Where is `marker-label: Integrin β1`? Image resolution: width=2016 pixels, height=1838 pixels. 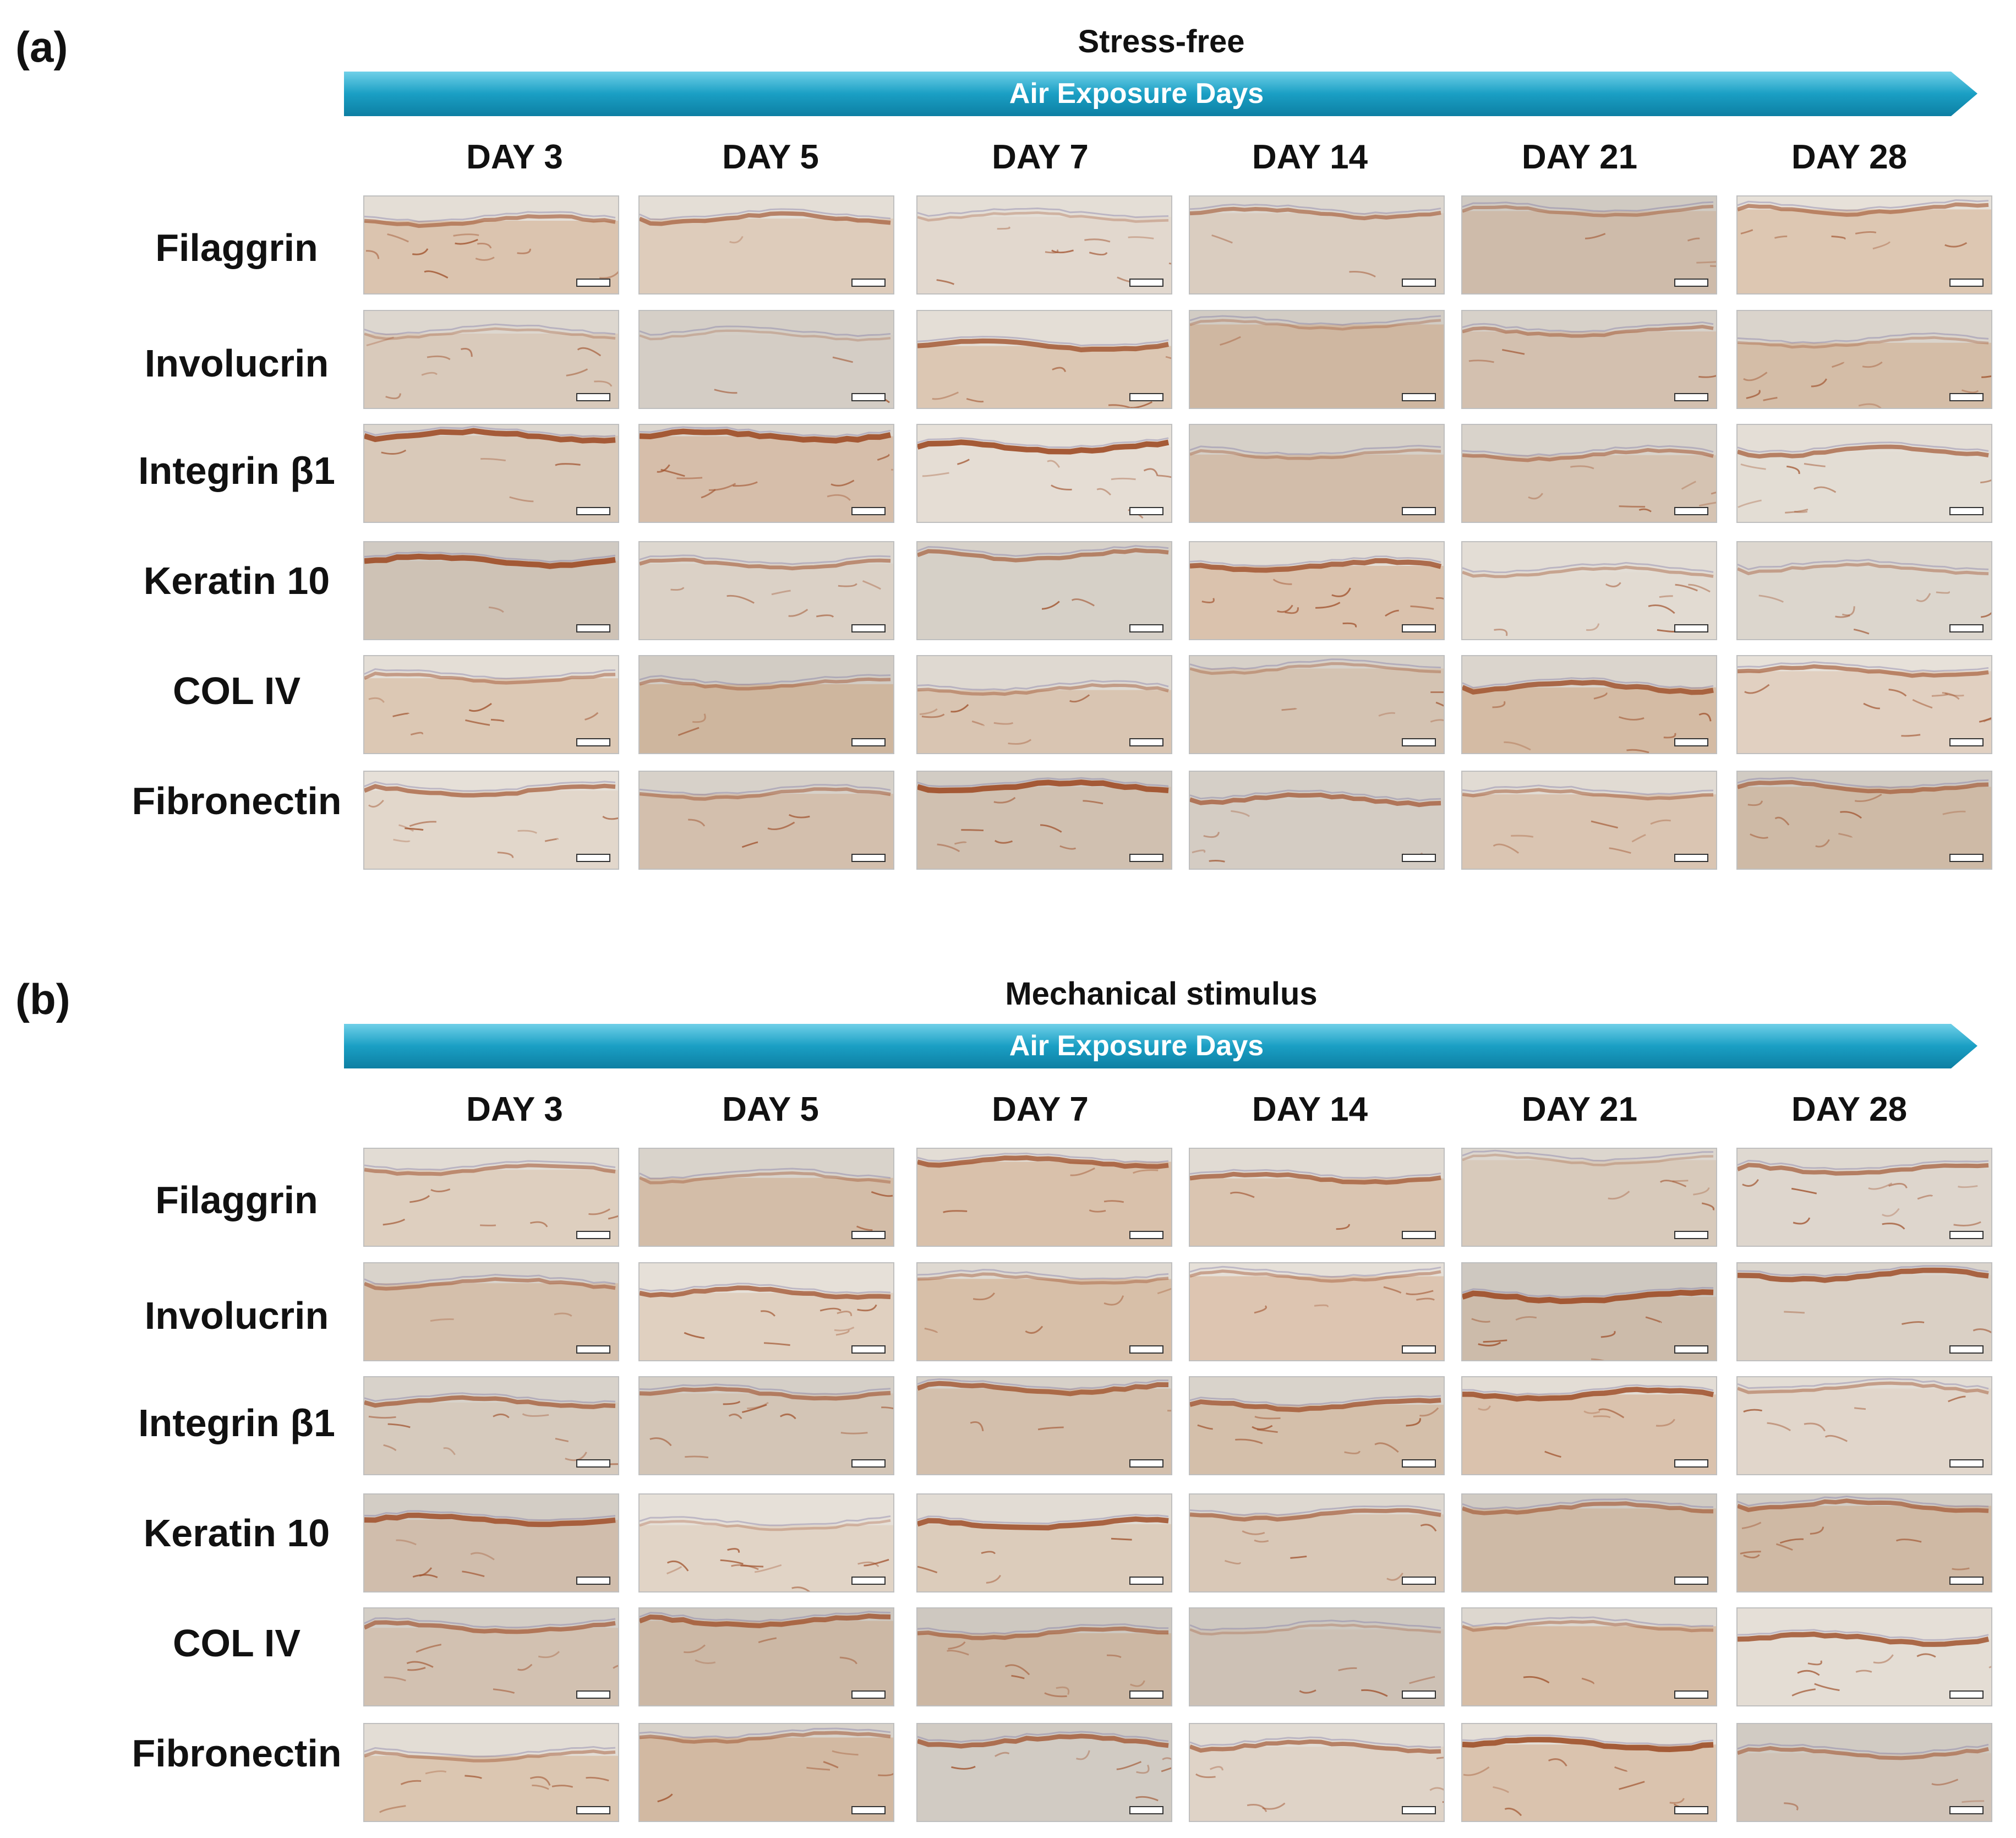 marker-label: Integrin β1 is located at coordinates (237, 471).